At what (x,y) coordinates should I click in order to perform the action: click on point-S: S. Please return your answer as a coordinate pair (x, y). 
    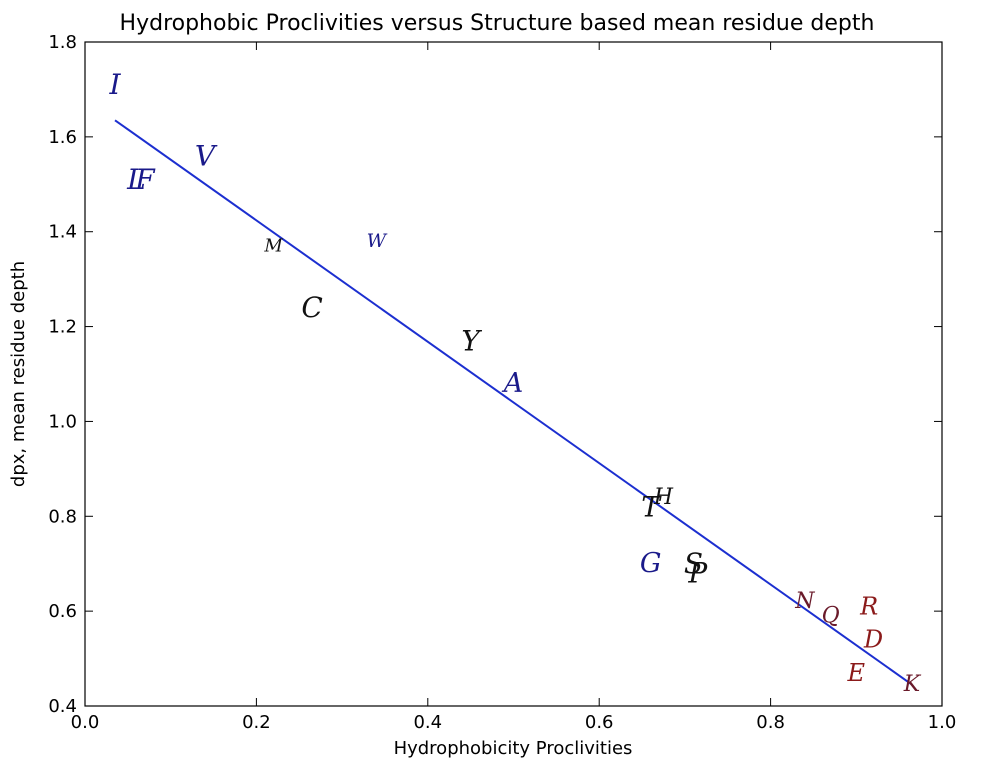
    Looking at the image, I should click on (693, 563).